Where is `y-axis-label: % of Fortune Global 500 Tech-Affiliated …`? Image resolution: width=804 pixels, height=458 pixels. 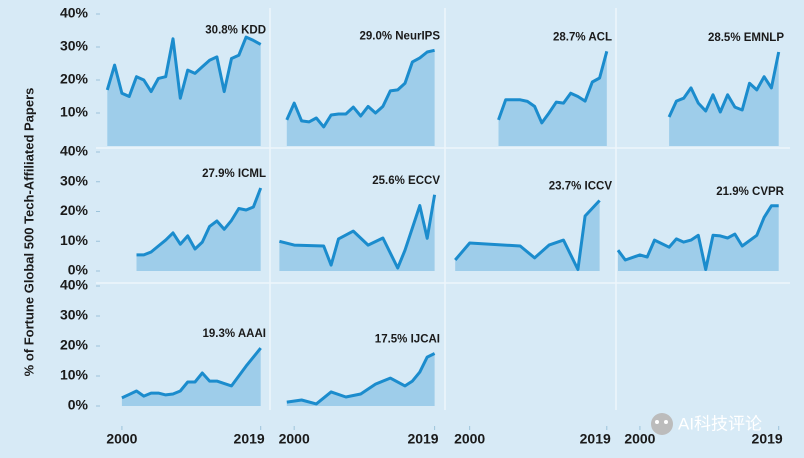 y-axis-label: % of Fortune Global 500 Tech-Affiliated … is located at coordinates (28, 232).